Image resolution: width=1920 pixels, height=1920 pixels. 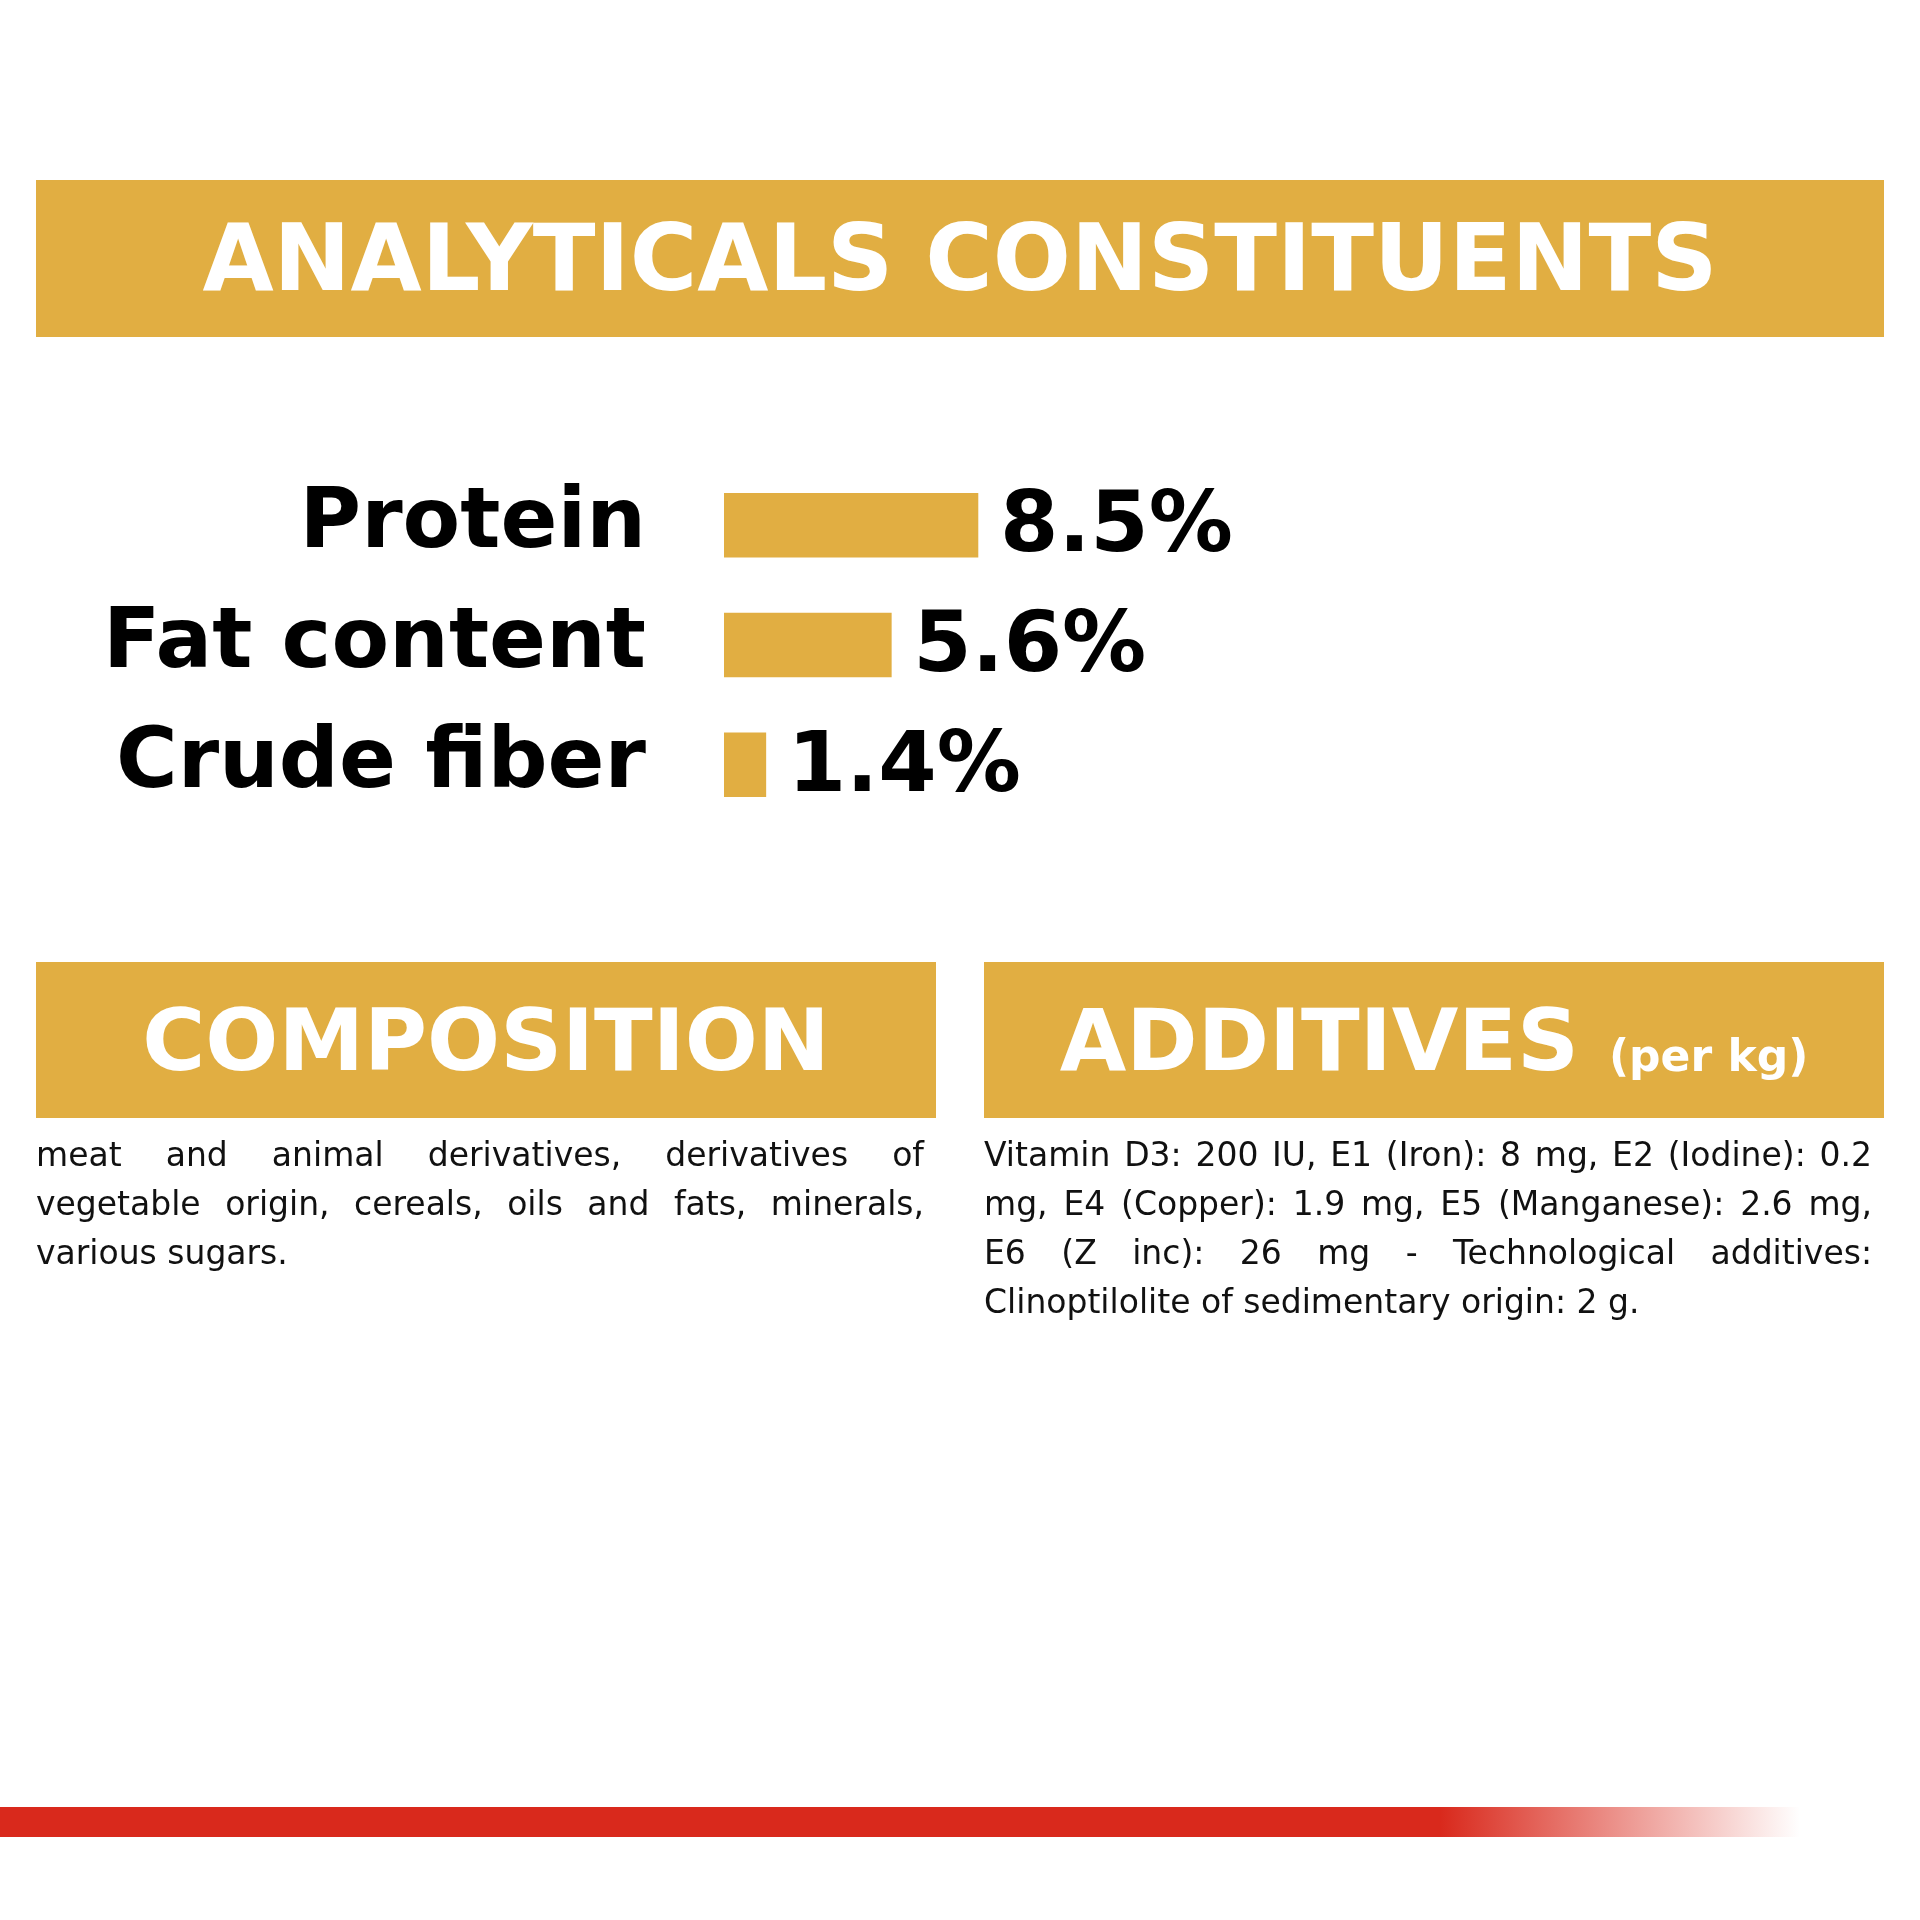 I want to click on chart-title: ANALYTICALS CONSTITUENTS, so click(x=960, y=258).